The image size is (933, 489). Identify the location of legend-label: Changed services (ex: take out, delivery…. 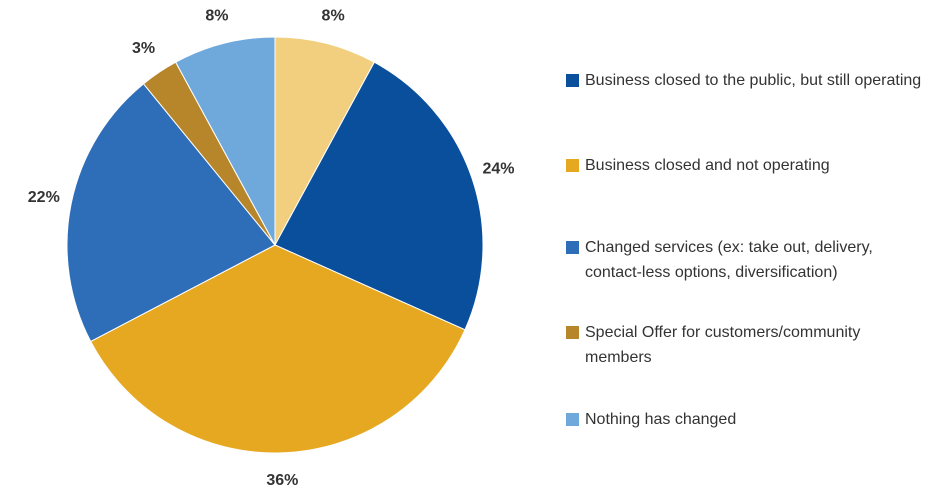
(729, 260).